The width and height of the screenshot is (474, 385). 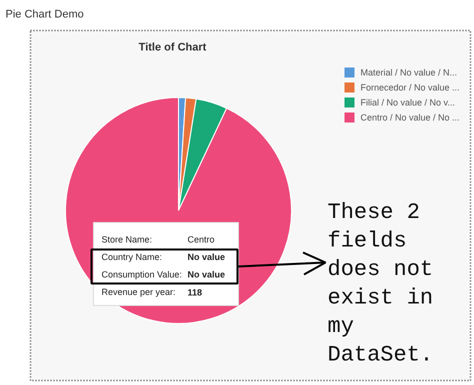 What do you see at coordinates (127, 239) in the screenshot?
I see `text: Store Name:` at bounding box center [127, 239].